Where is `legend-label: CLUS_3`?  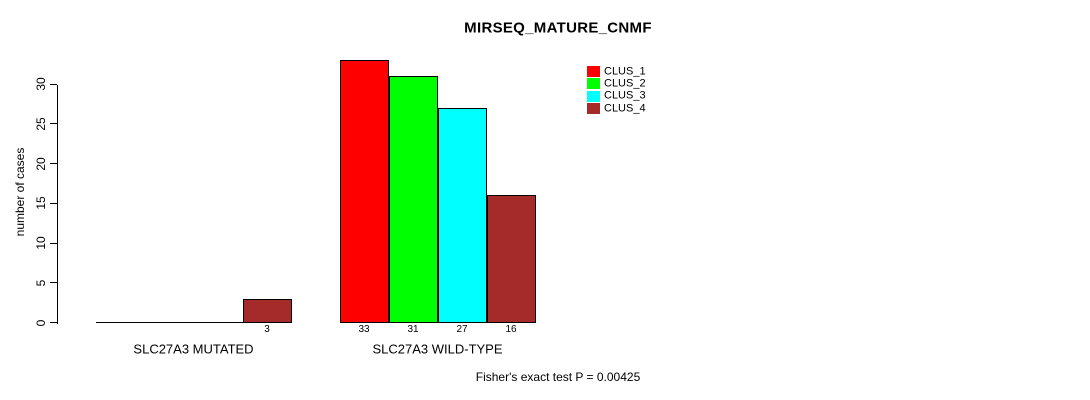 legend-label: CLUS_3 is located at coordinates (625, 95).